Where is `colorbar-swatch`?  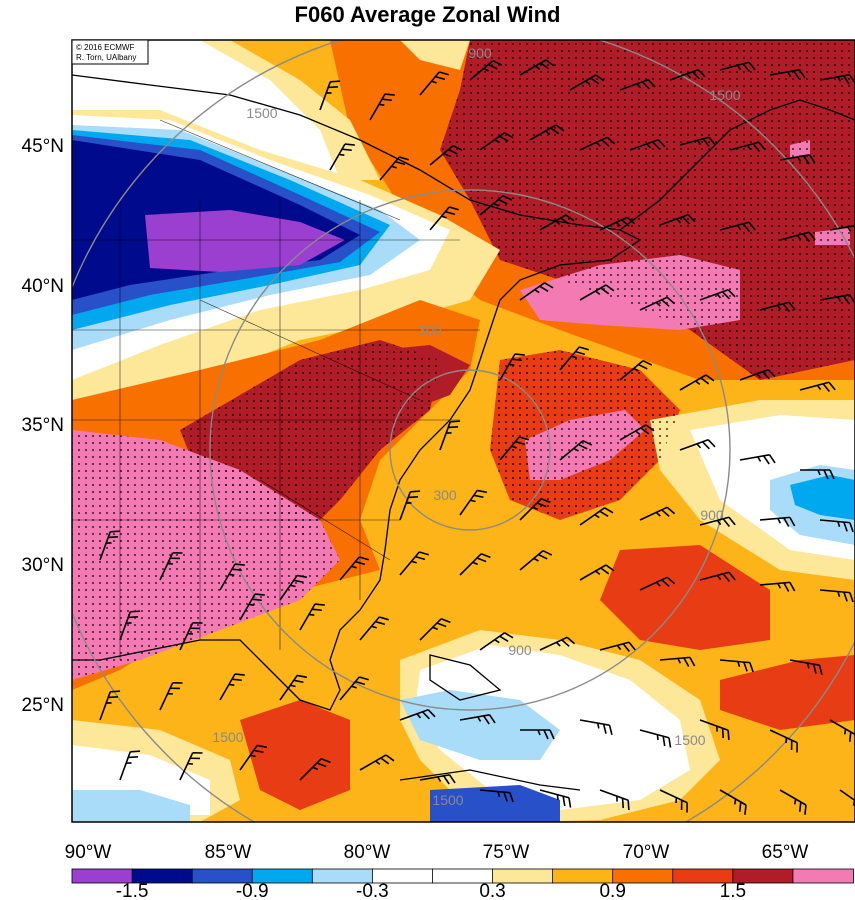 colorbar-swatch is located at coordinates (823, 876).